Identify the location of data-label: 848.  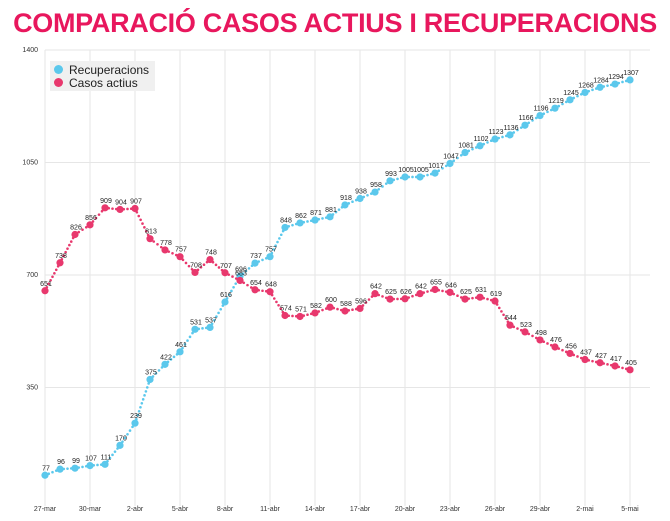
(286, 220).